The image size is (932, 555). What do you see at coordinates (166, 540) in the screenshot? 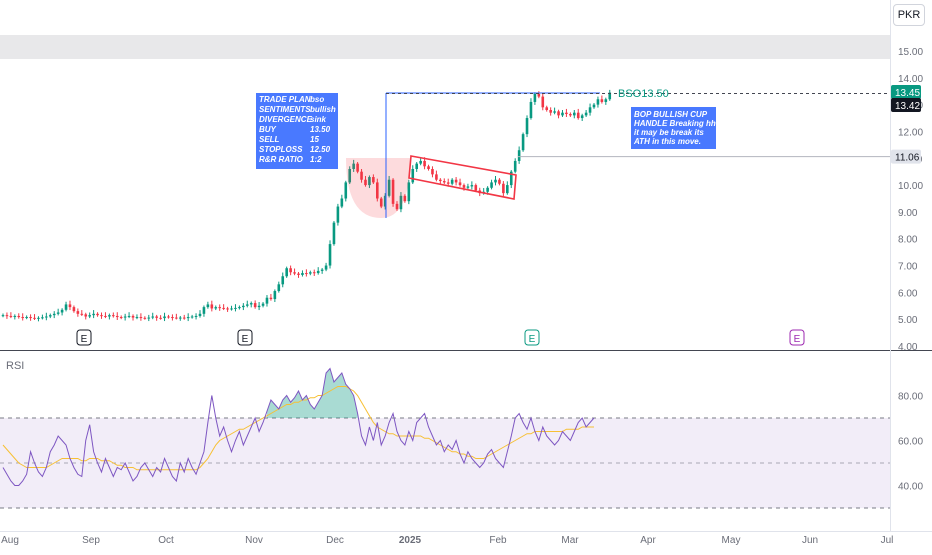
I see `time-tick-label: Oct` at bounding box center [166, 540].